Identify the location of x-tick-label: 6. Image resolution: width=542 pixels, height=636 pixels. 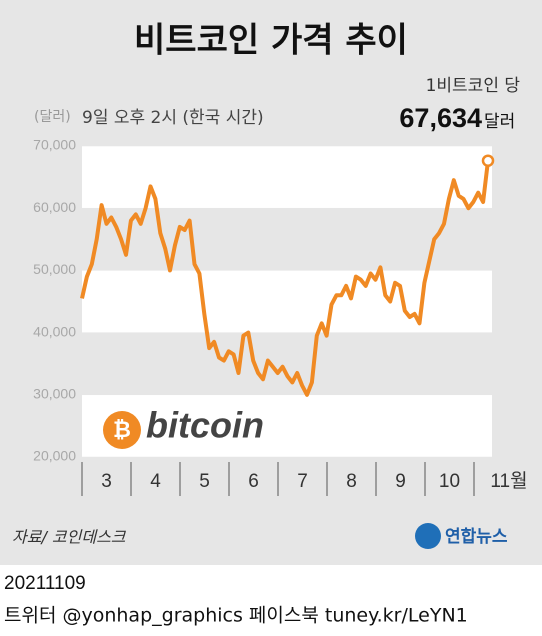
(253, 481).